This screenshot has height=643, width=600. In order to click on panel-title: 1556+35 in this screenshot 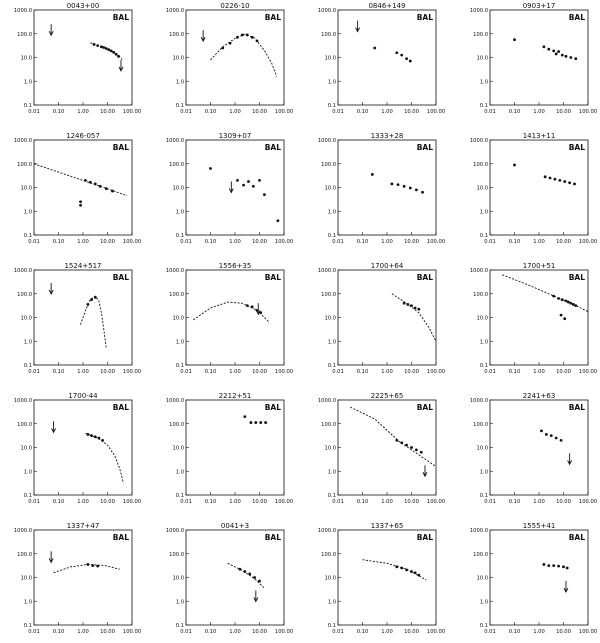, I will do `click(235, 266)`.